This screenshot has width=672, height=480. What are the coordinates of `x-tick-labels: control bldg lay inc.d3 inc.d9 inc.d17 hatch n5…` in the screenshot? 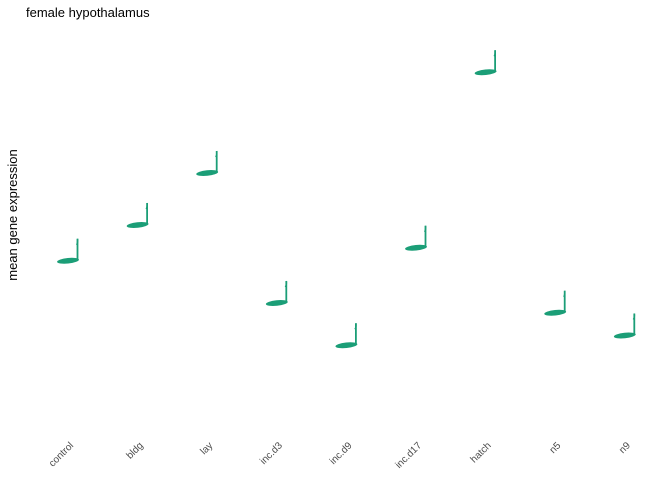 It's located at (340, 455).